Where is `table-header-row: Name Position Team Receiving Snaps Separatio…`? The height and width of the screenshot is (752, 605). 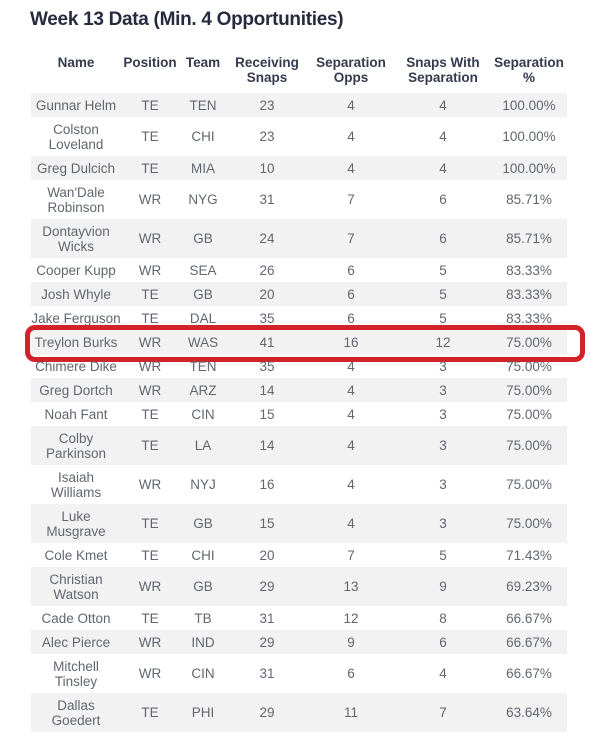 table-header-row: Name Position Team Receiving Snaps Separatio… is located at coordinates (299, 71).